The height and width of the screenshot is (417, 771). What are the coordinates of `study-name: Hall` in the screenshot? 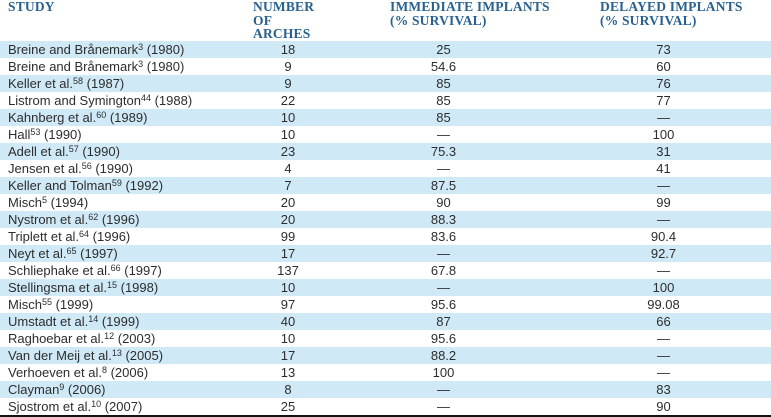 It's located at (19, 134).